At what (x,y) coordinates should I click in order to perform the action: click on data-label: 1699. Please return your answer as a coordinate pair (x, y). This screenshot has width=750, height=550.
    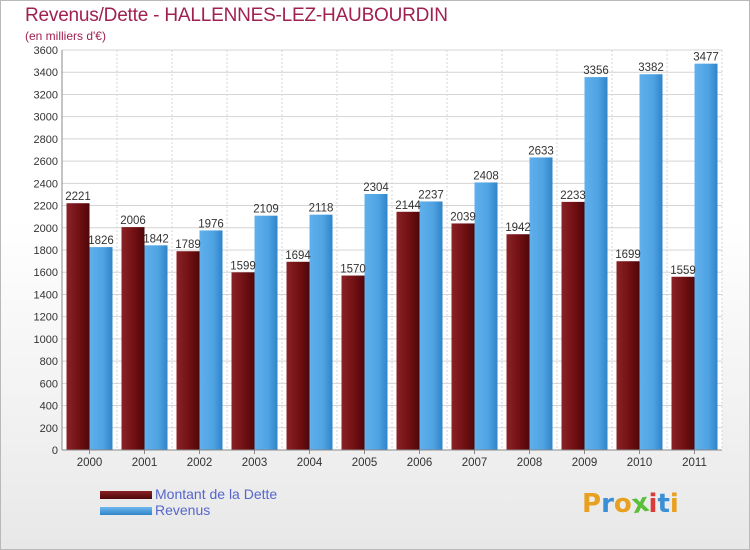
    Looking at the image, I should click on (628, 255).